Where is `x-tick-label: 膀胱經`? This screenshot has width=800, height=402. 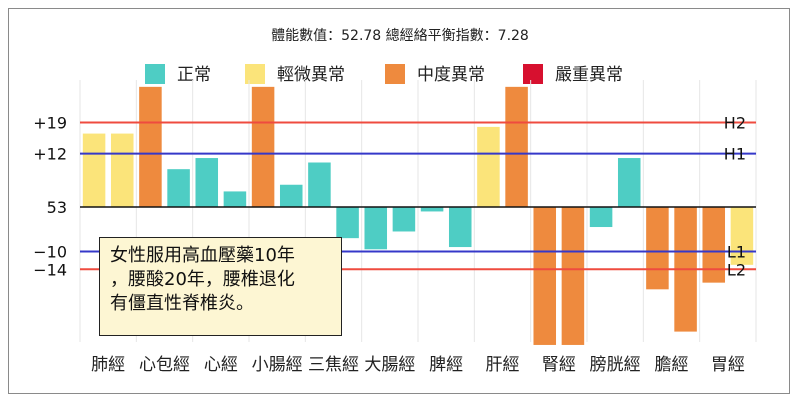 x-tick-label: 膀胱經 is located at coordinates (615, 365).